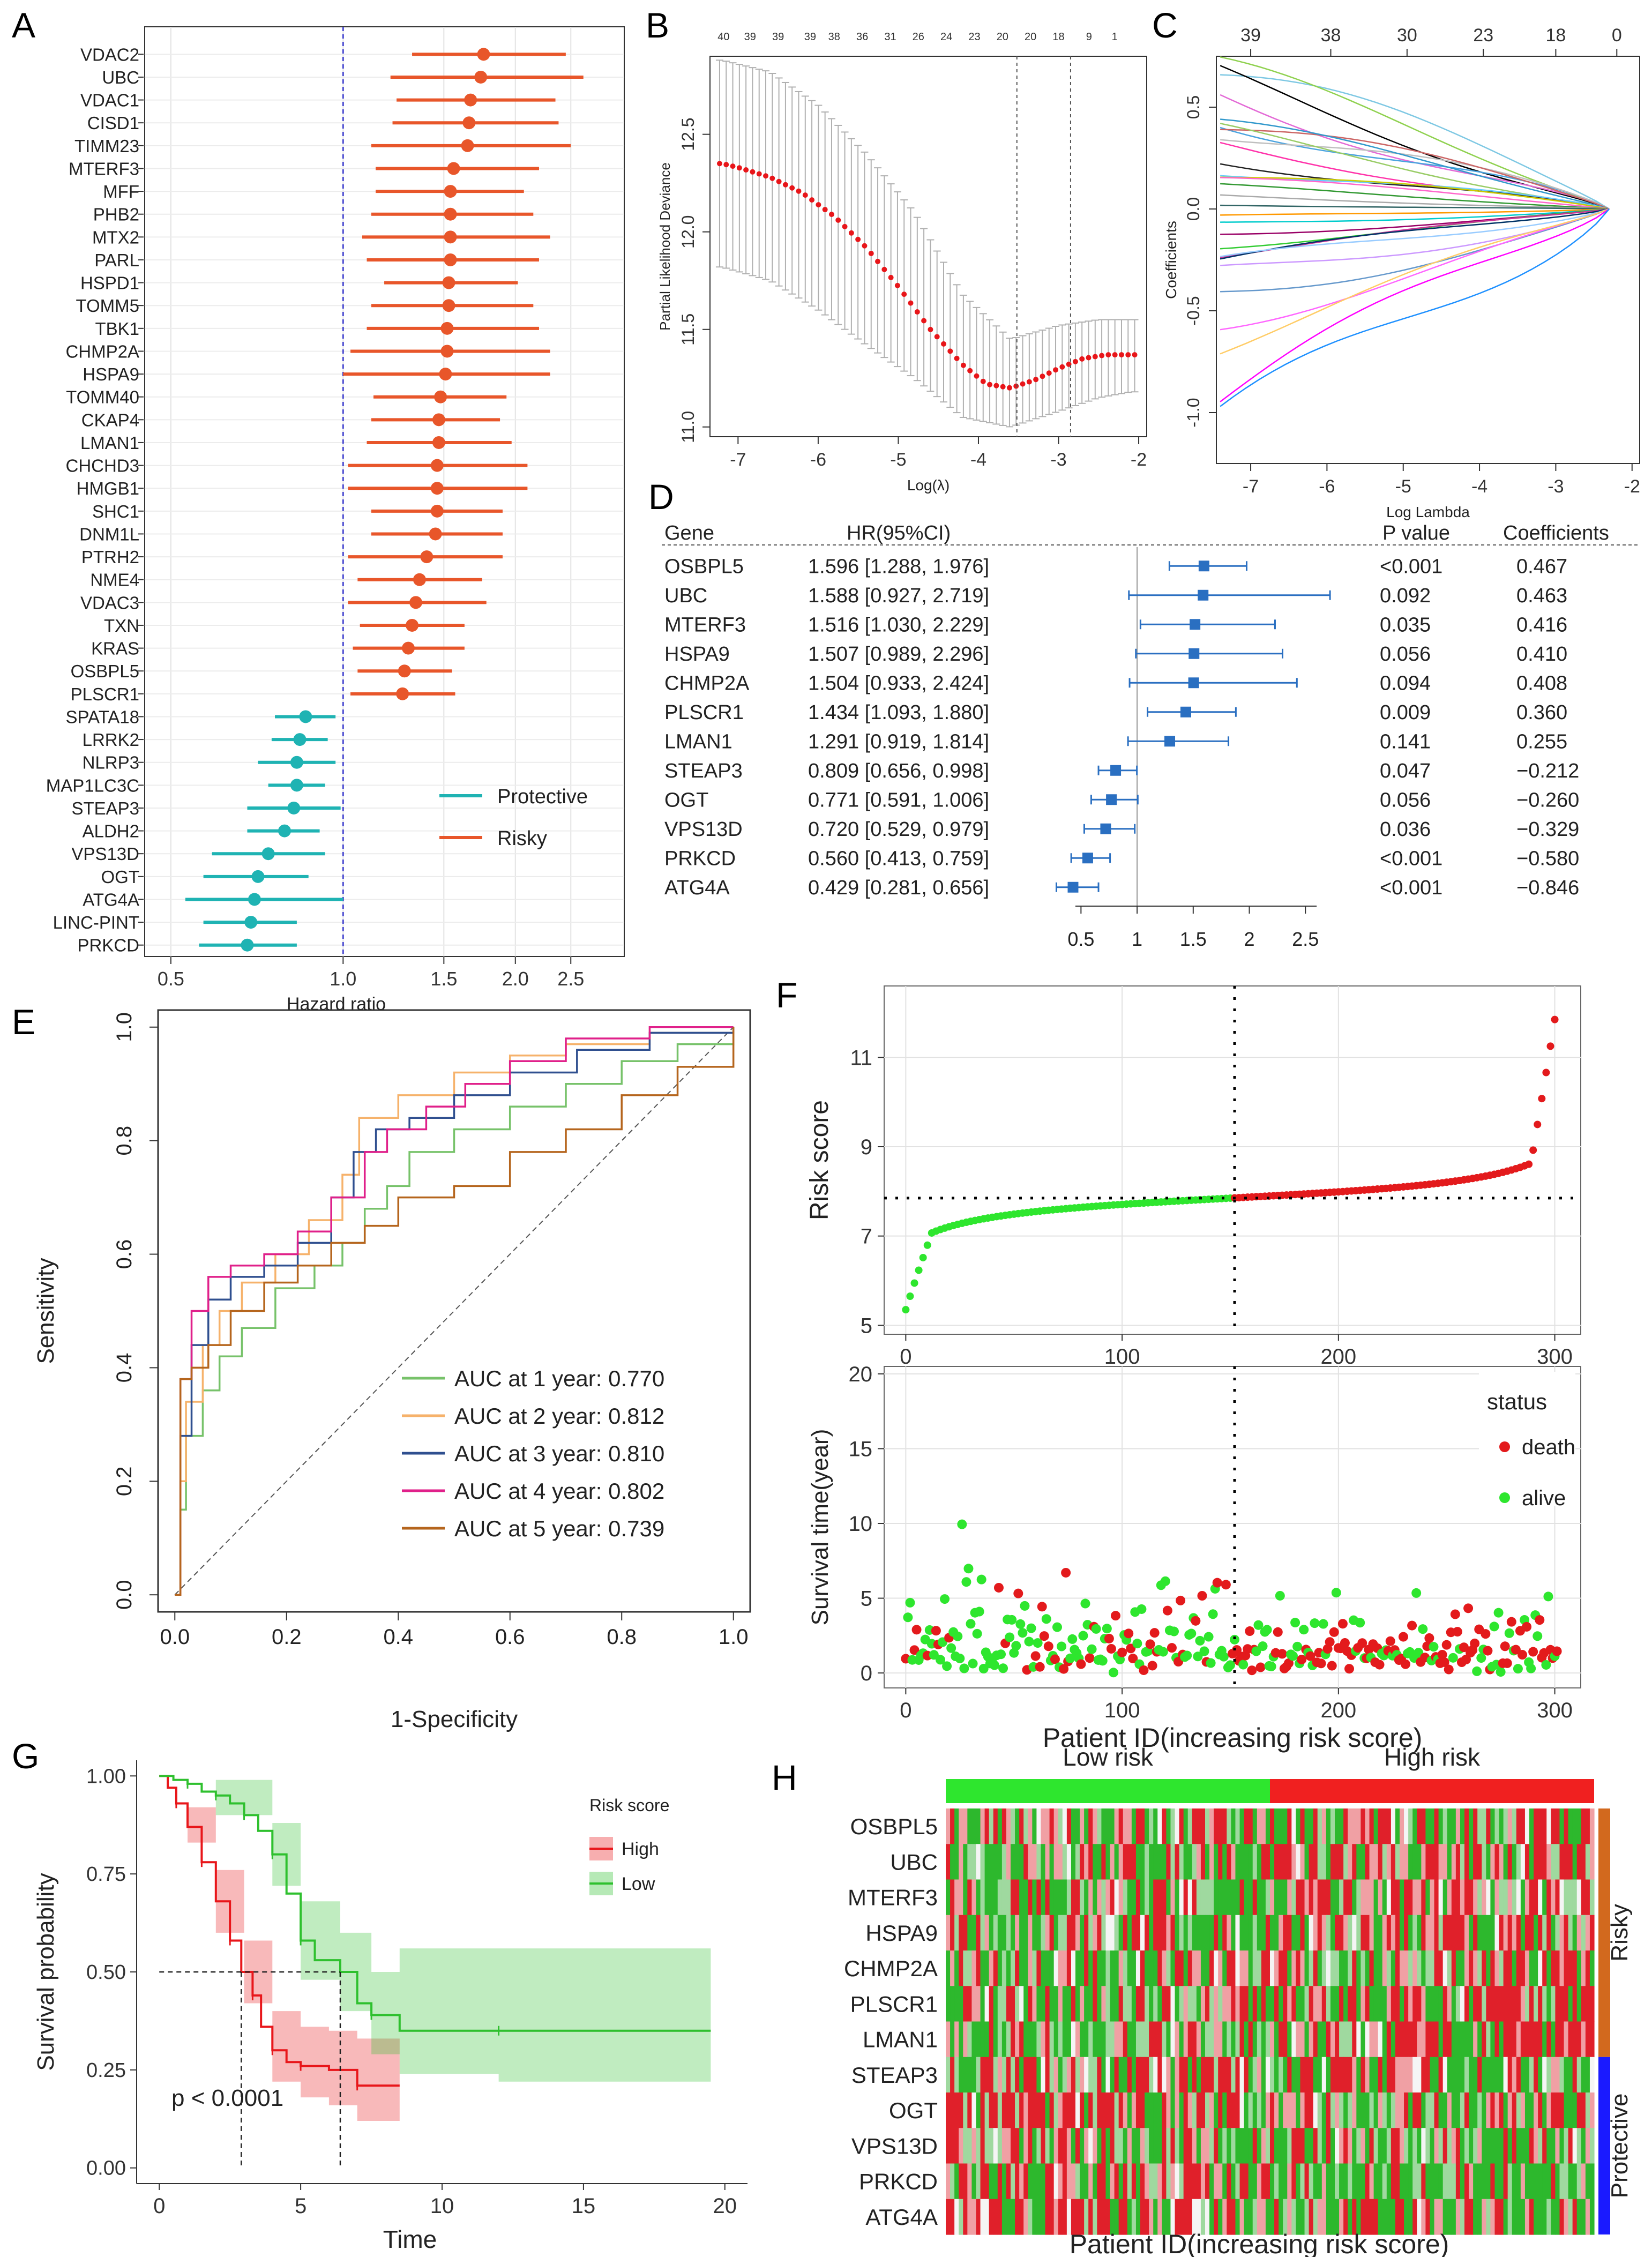 The width and height of the screenshot is (1652, 2257). I want to click on panel-b-top-tick-label: 9, so click(1089, 37).